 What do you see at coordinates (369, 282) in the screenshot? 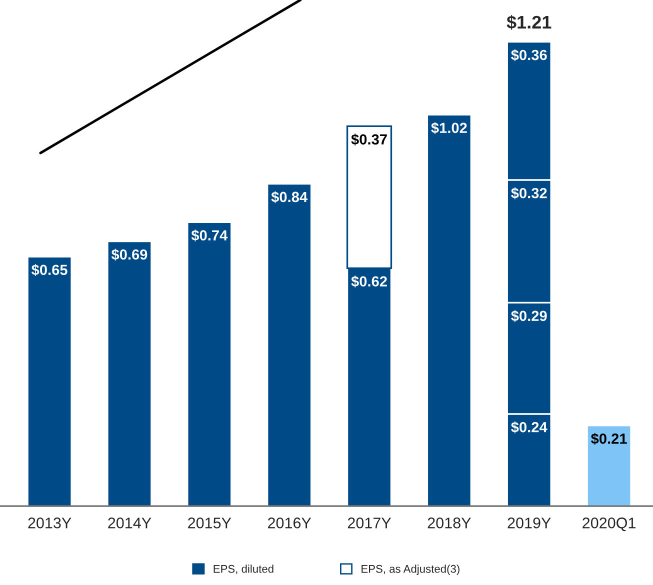
I see `data-label: $0.62` at bounding box center [369, 282].